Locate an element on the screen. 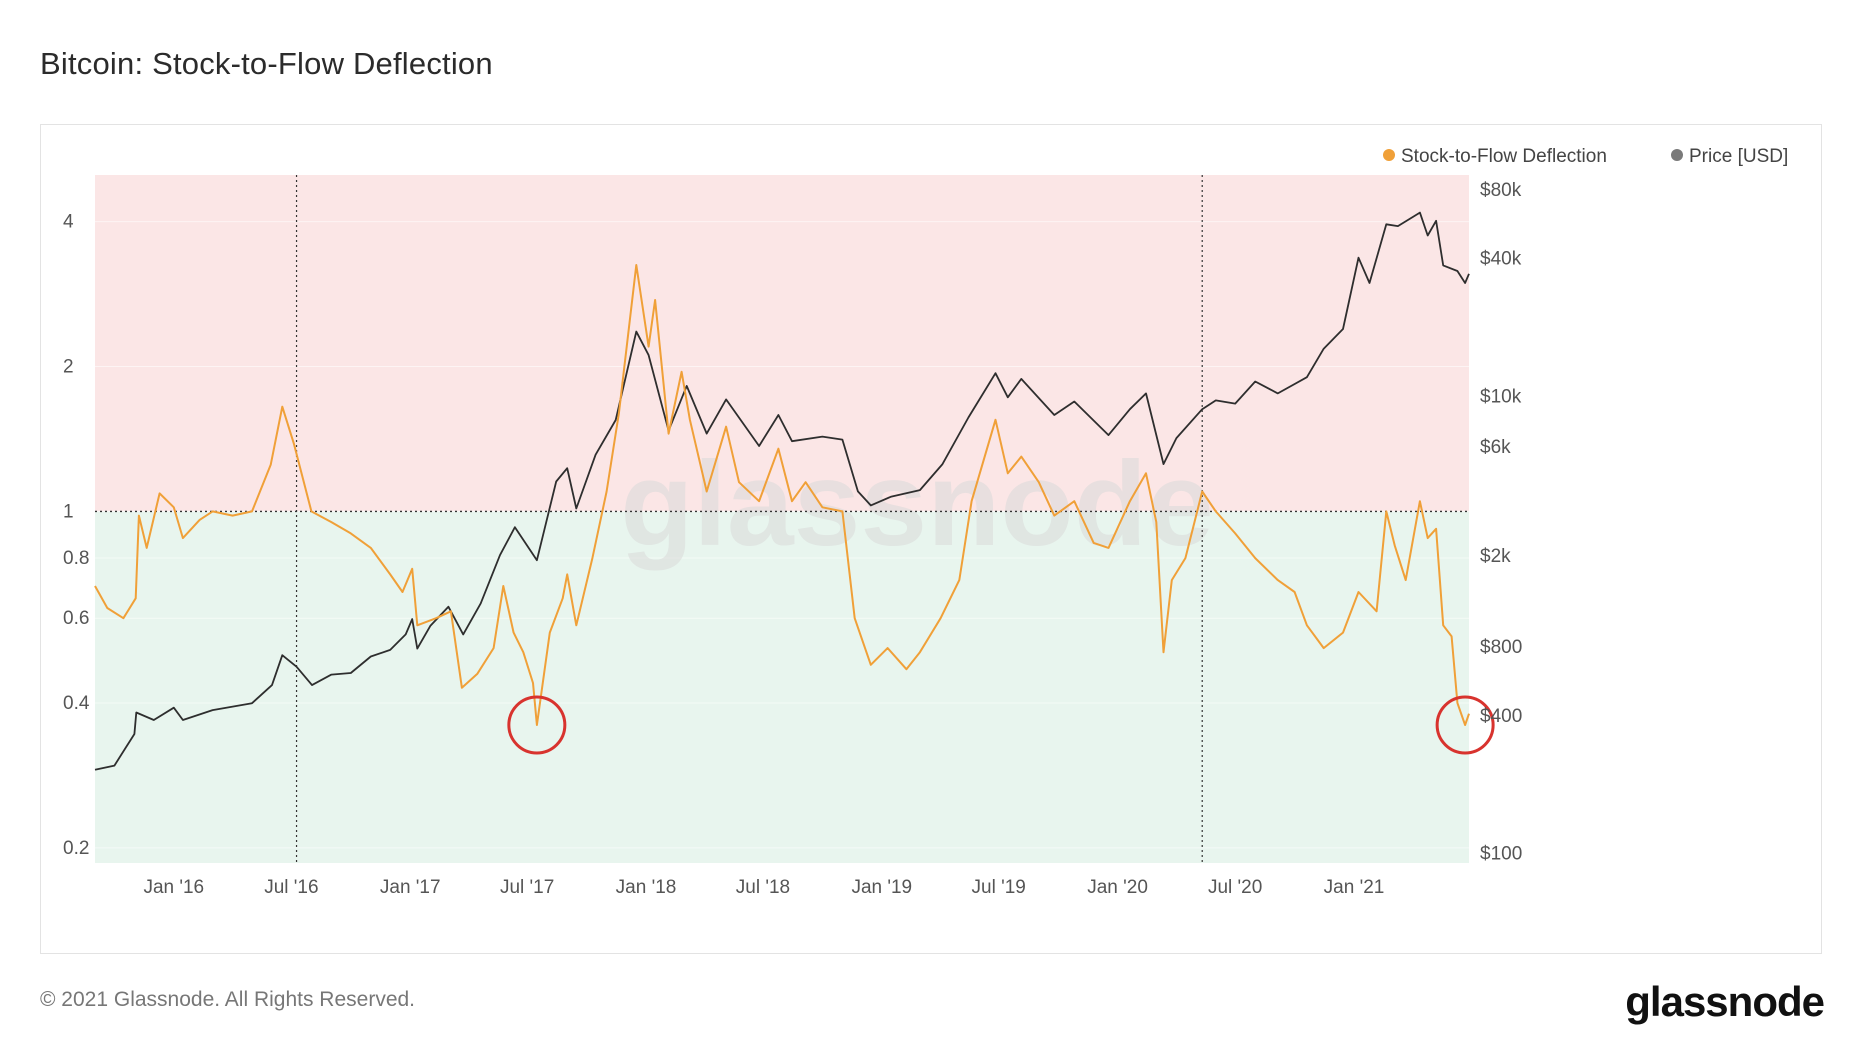 Image resolution: width=1862 pixels, height=1046 pixels. page-title: Bitcoin: Stock-to-Flow Deflection is located at coordinates (266, 63).